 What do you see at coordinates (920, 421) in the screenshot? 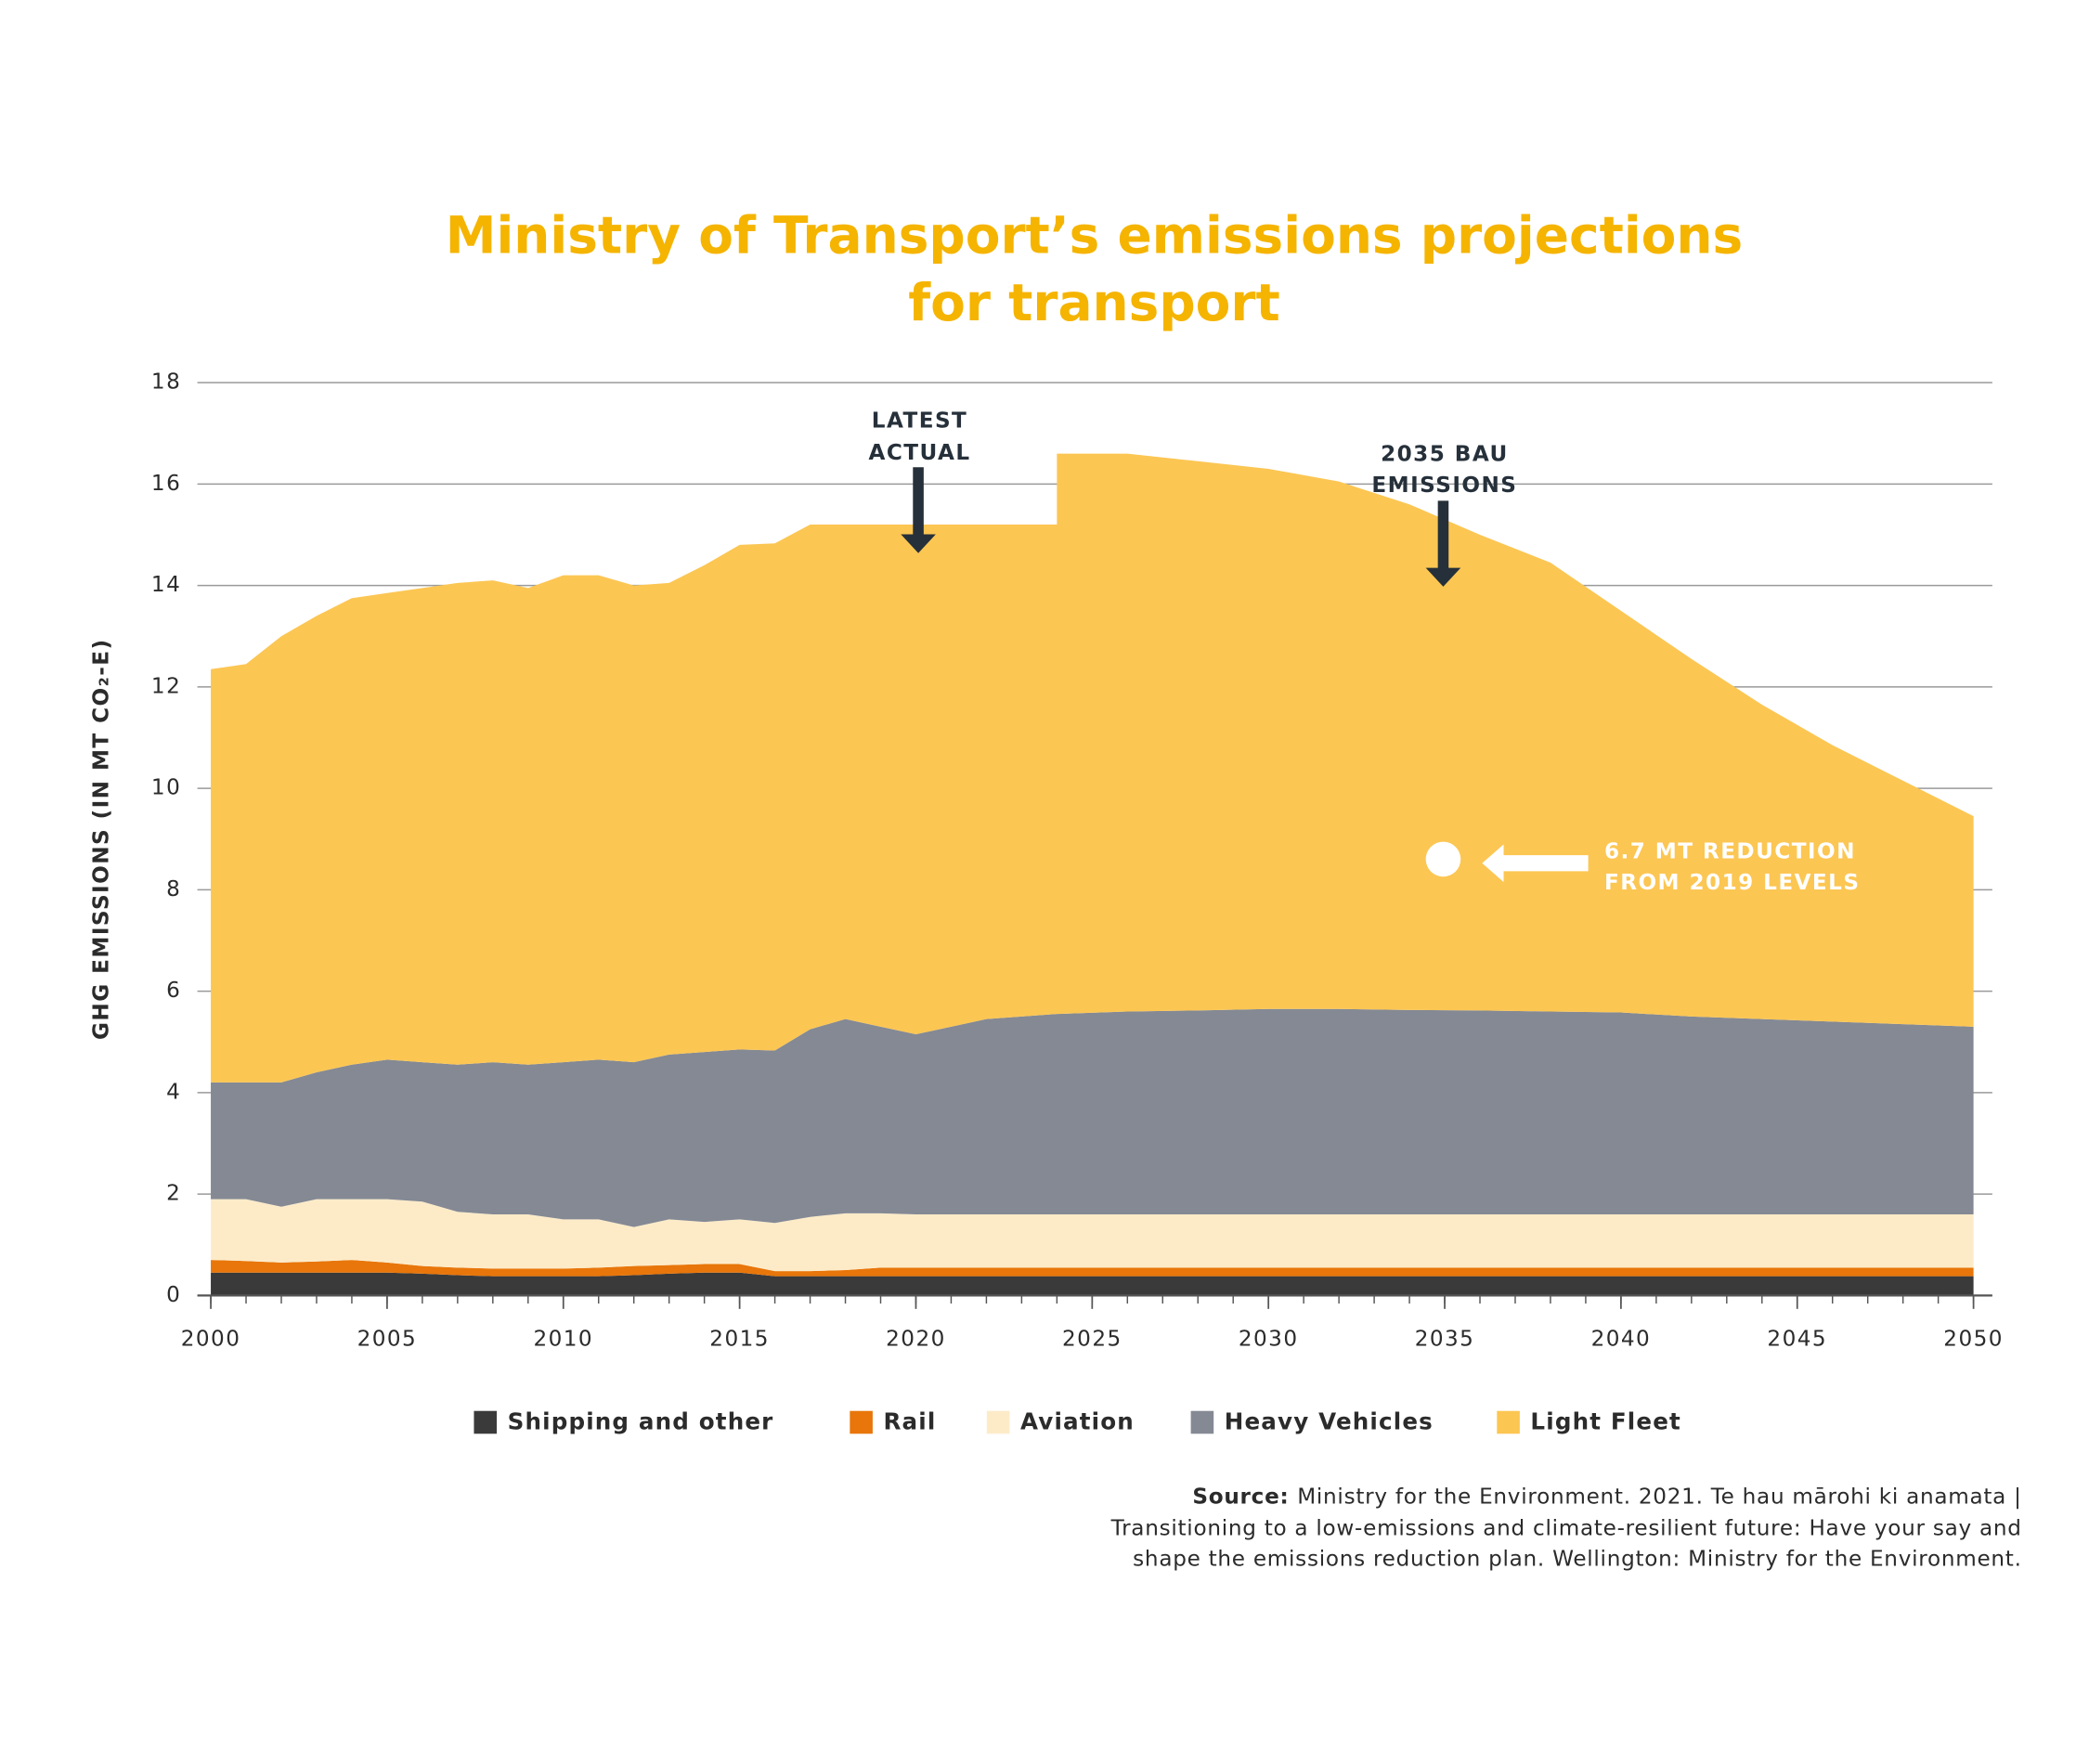
I see `annotation: LATEST` at bounding box center [920, 421].